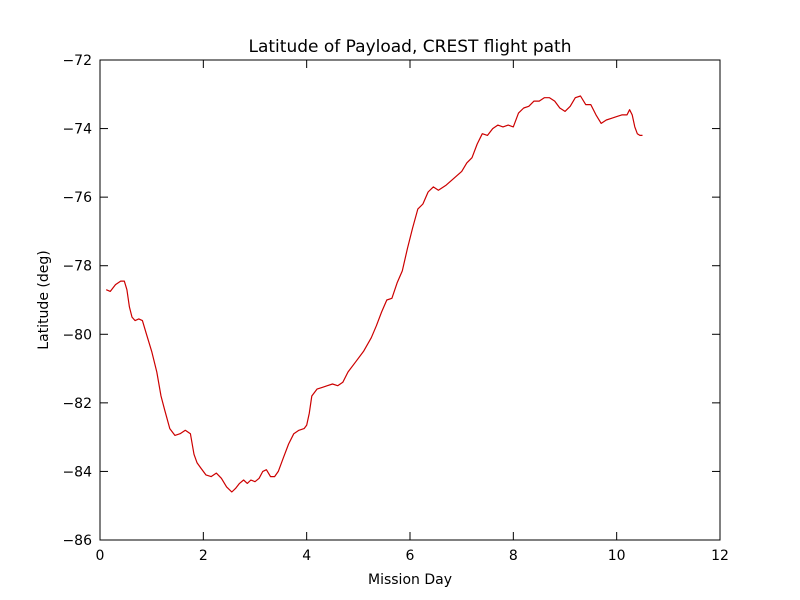 The width and height of the screenshot is (800, 600). Describe the element at coordinates (513, 556) in the screenshot. I see `x-tick-label: 8` at that location.